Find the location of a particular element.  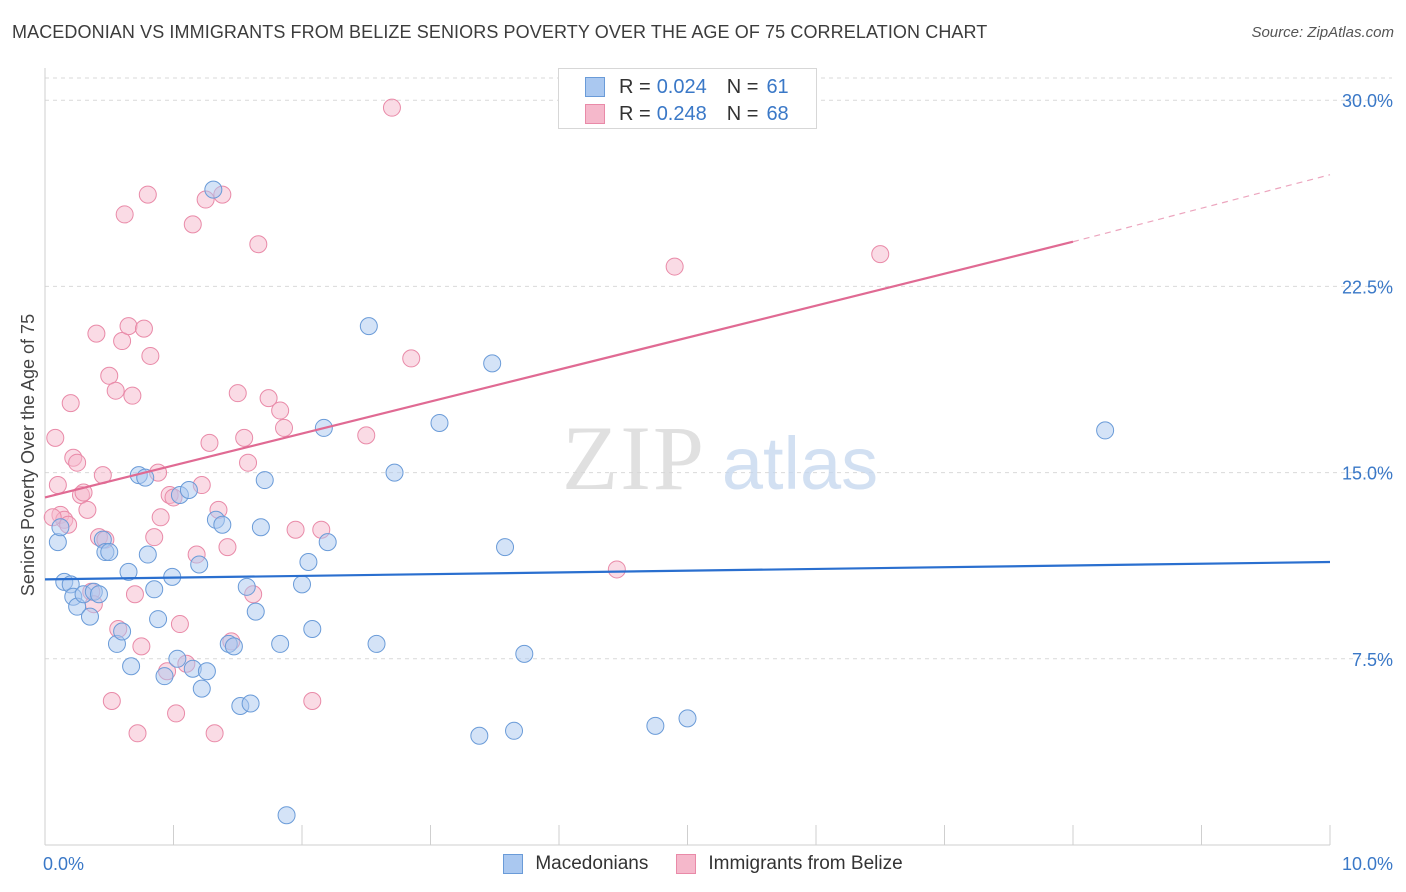

r-value: 0.248 is located at coordinates (681, 113).